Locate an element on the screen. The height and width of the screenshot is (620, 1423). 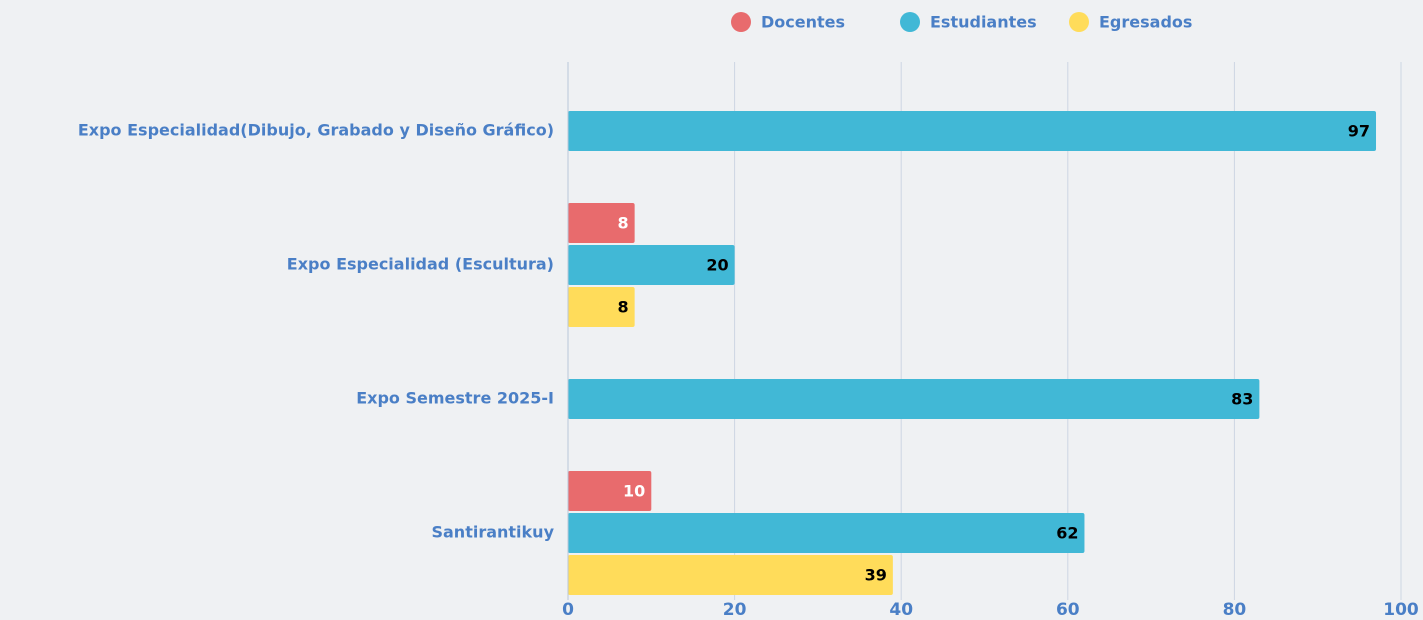
legend-label: Egresados is located at coordinates (1145, 22).